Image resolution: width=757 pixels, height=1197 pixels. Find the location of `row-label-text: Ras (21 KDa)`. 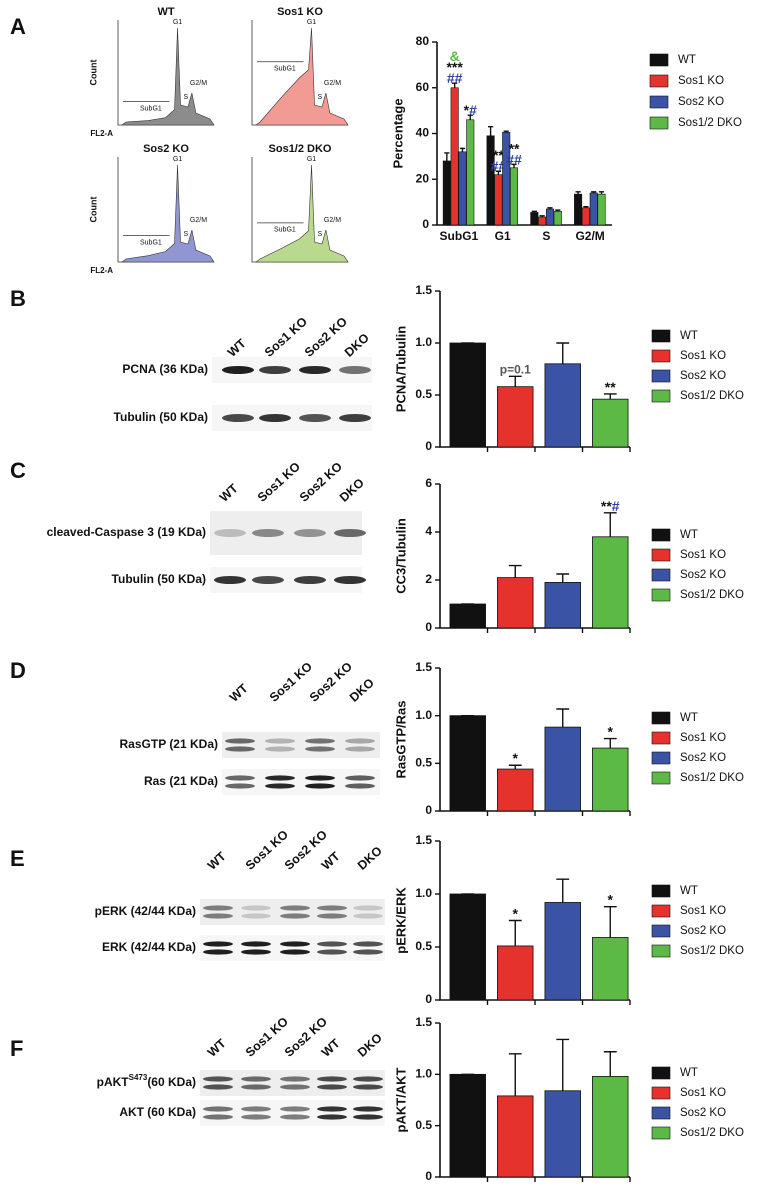

row-label-text: Ras (21 KDa) is located at coordinates (181, 781).